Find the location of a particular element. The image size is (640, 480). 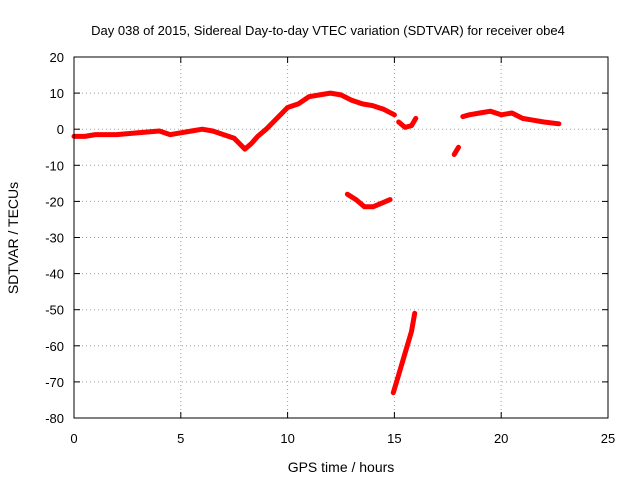

x-tick-label: 10 is located at coordinates (287, 438).